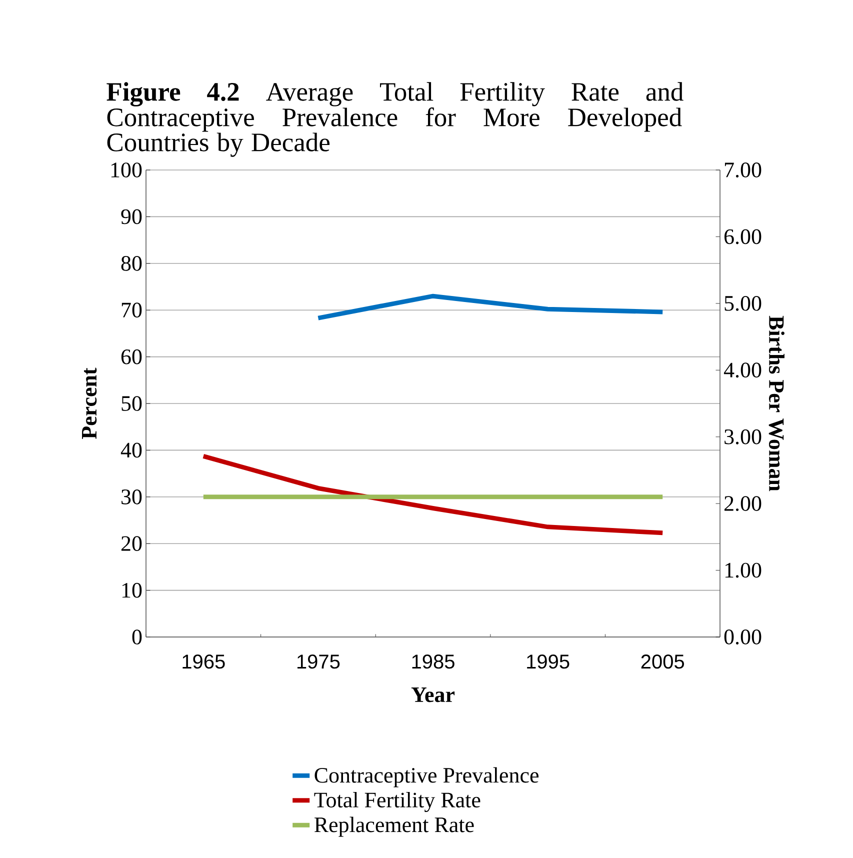 This screenshot has height=858, width=853. Describe the element at coordinates (426, 777) in the screenshot. I see `legend-label: Contraceptive Prevalence` at that location.